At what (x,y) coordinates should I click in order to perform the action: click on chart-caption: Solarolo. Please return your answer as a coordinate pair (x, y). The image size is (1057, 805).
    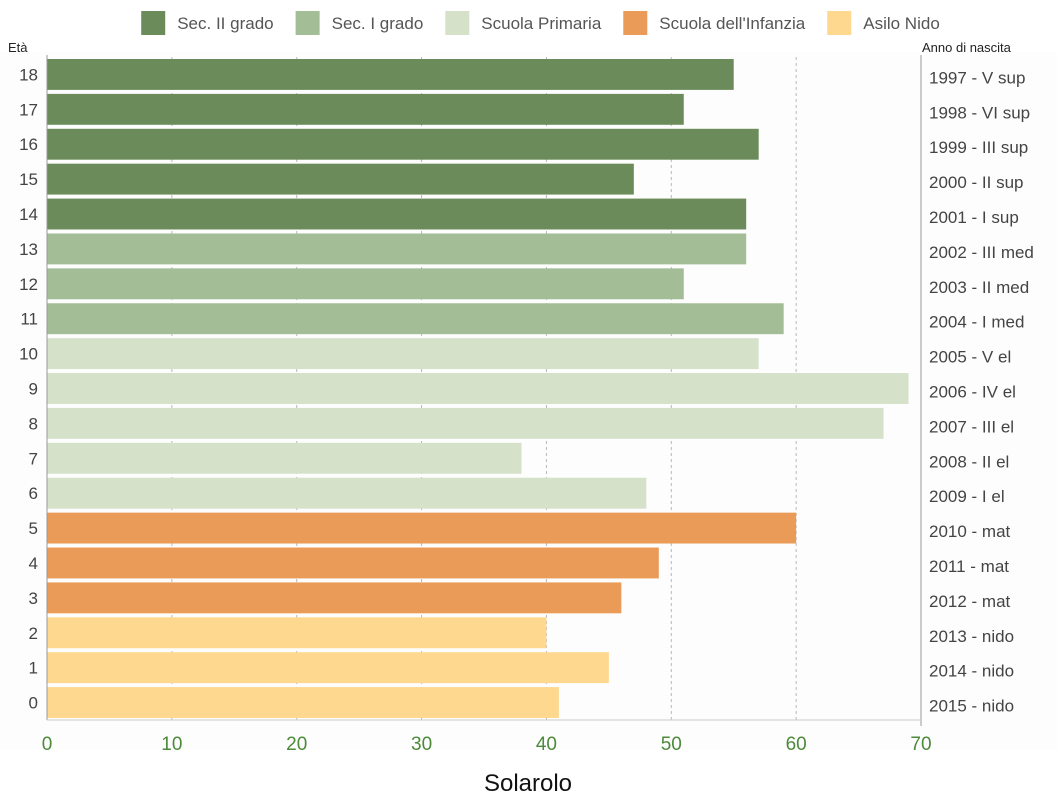
    Looking at the image, I should click on (528, 783).